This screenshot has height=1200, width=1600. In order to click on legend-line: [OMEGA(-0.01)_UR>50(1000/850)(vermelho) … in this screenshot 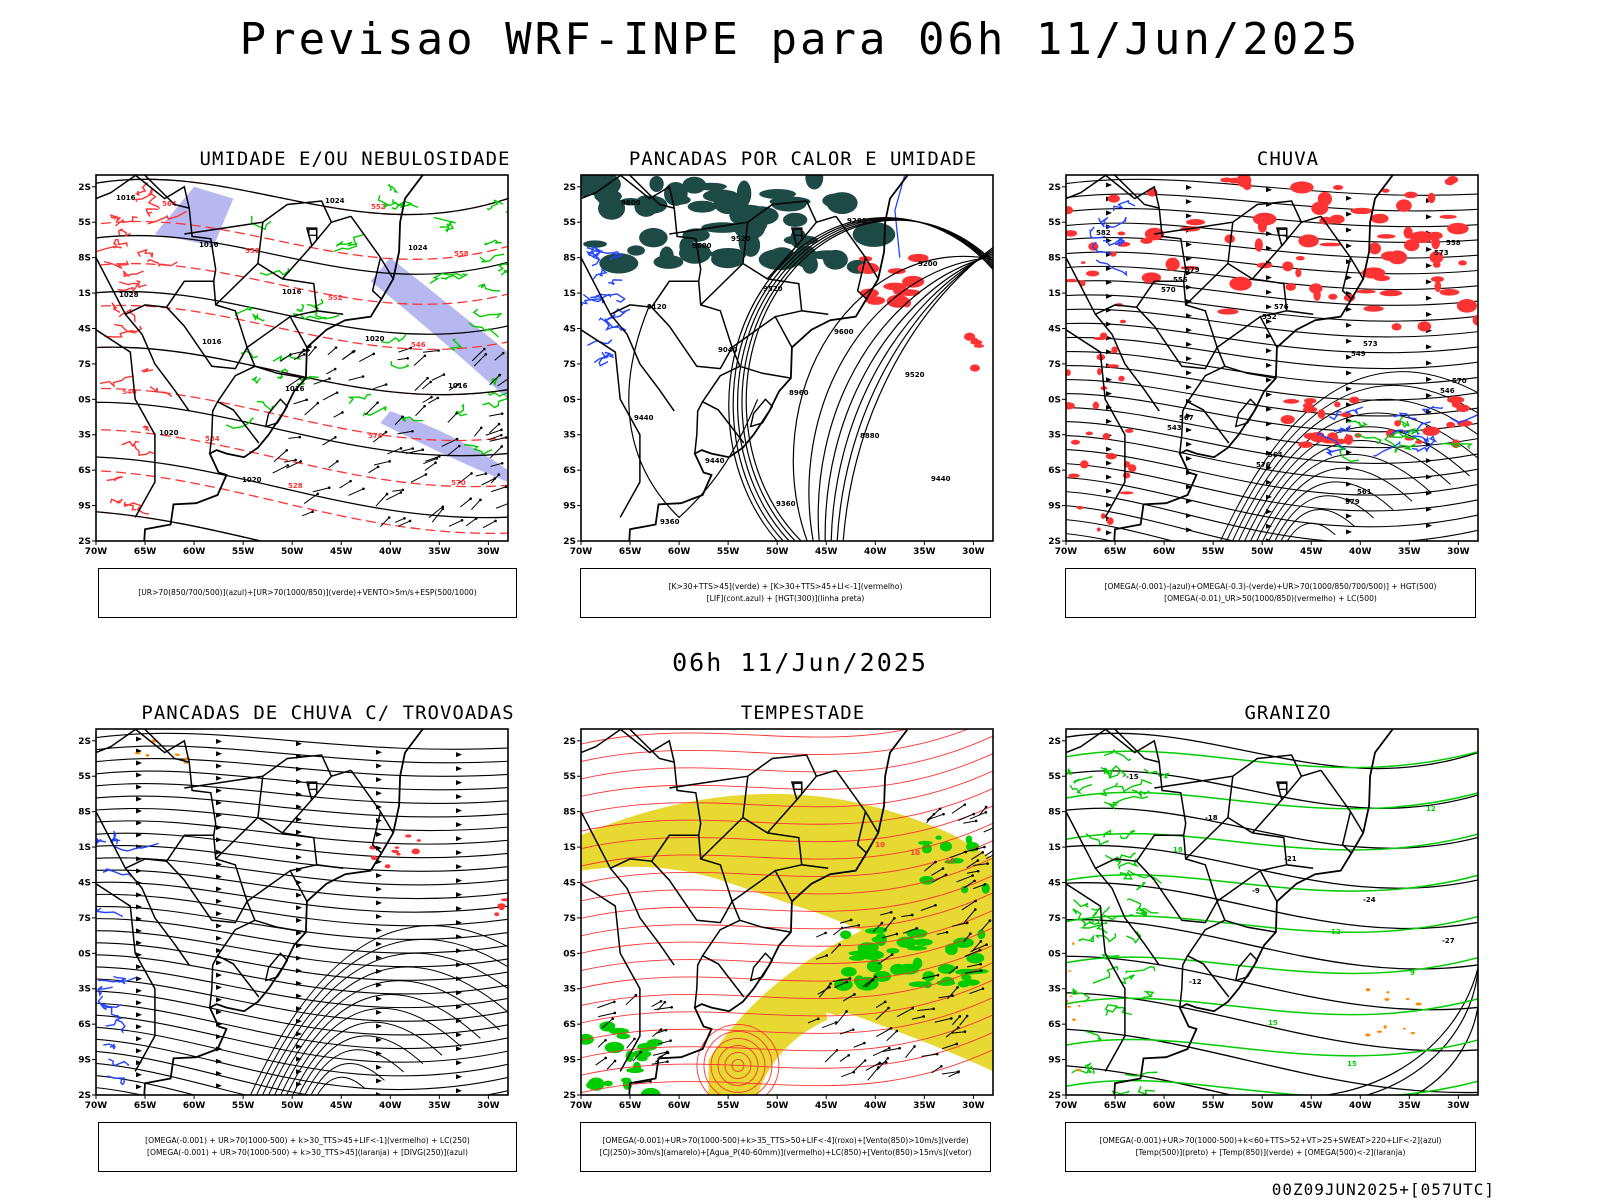, I will do `click(1270, 598)`.